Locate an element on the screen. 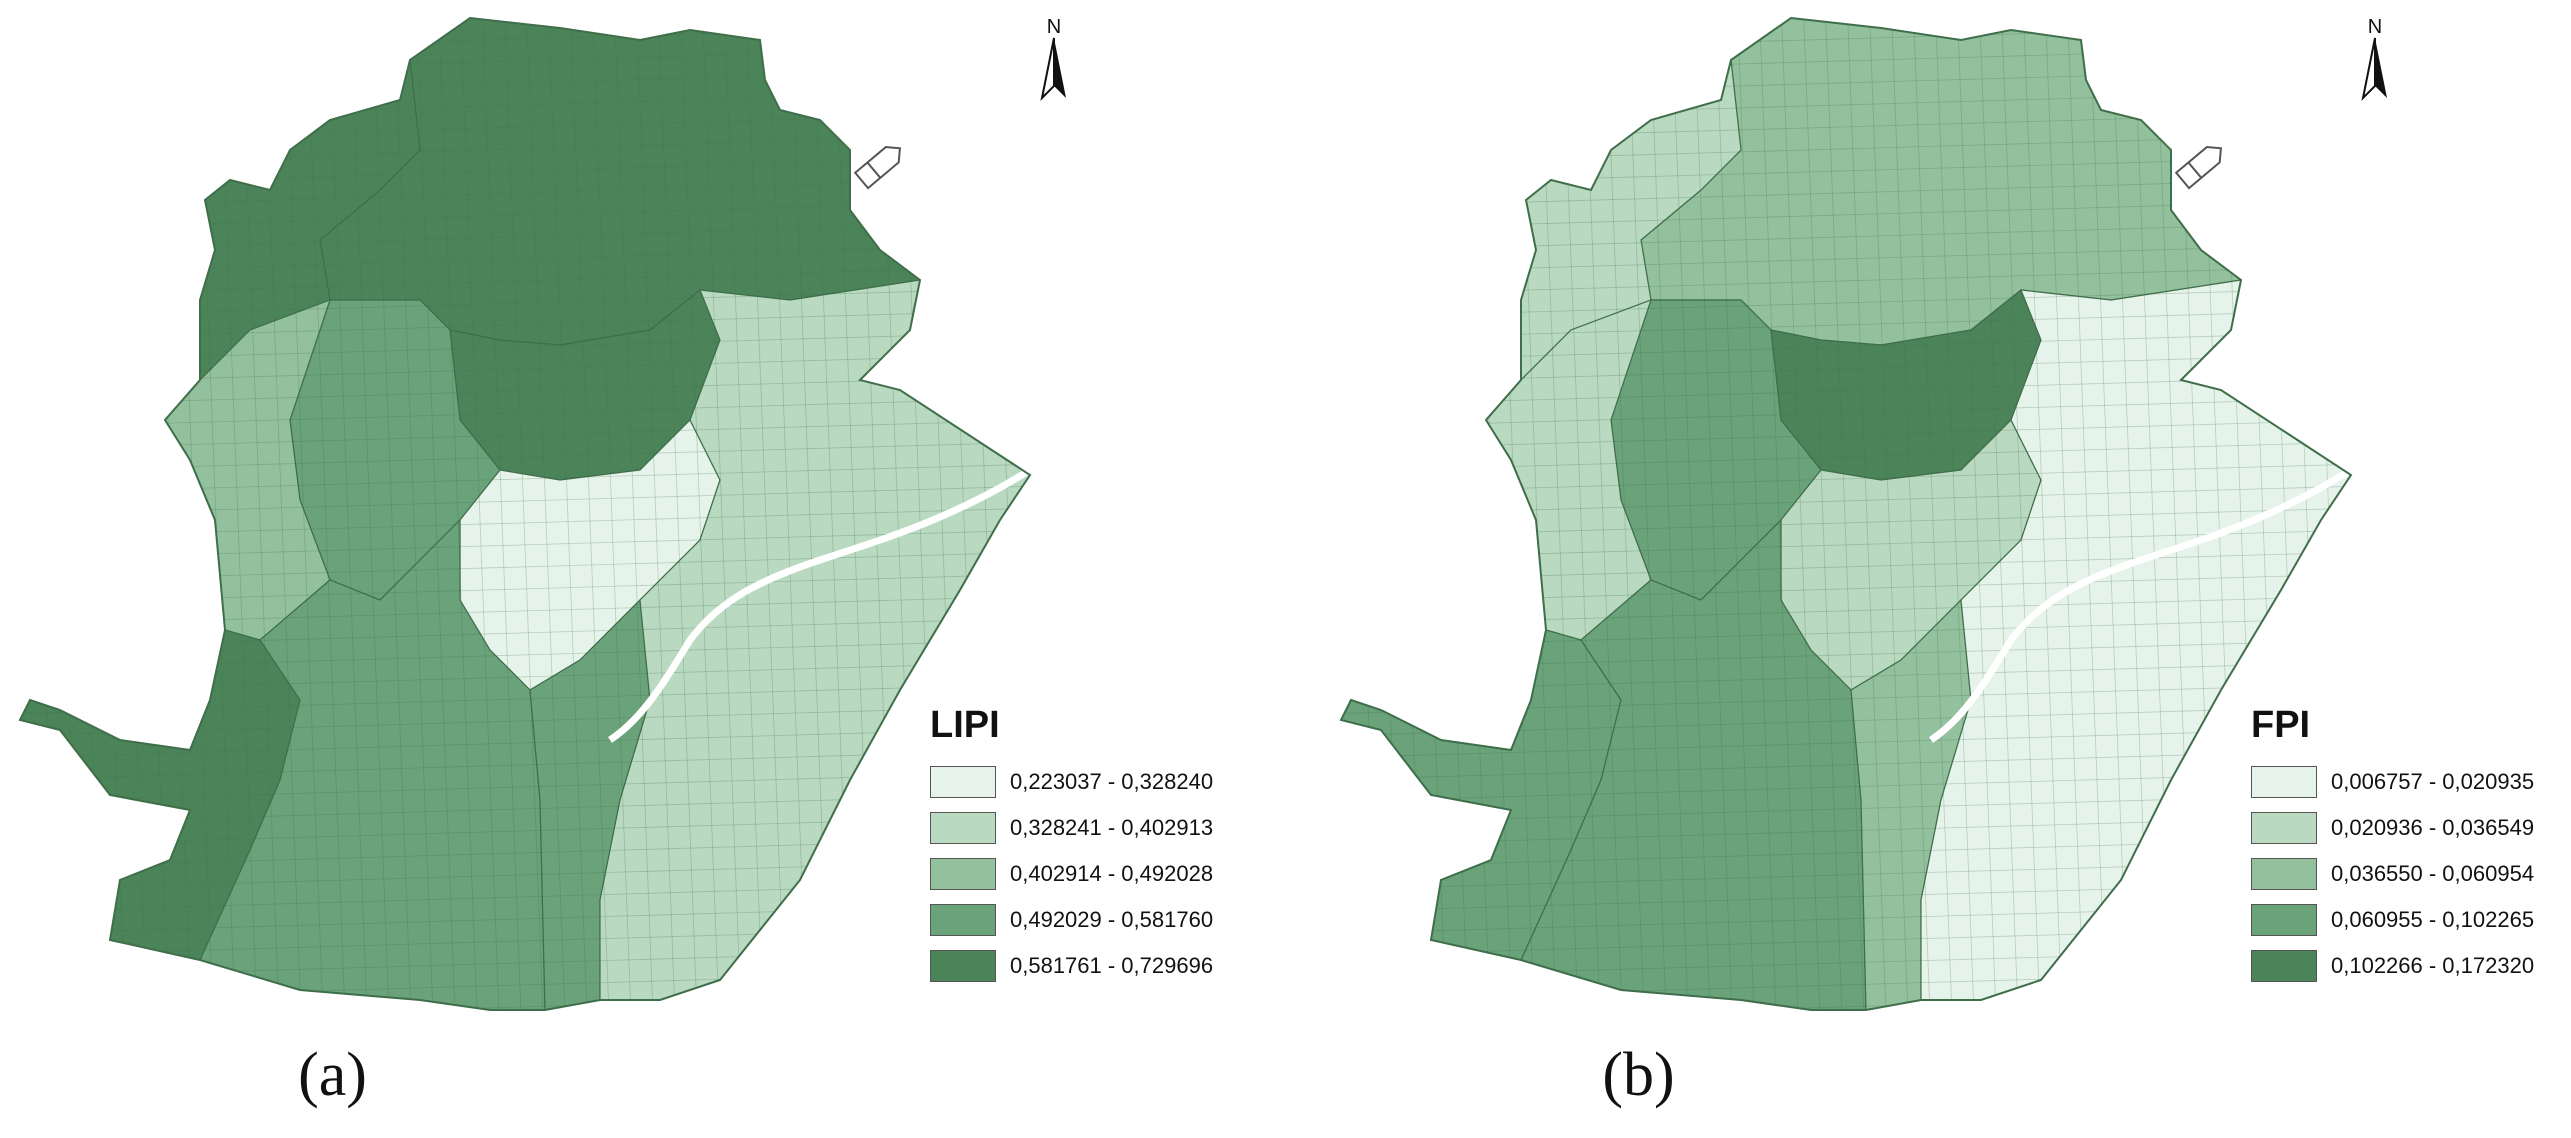 Image resolution: width=2571 pixels, height=1138 pixels. legend-item: 0,581761 - 0,729696 is located at coordinates (1071, 966).